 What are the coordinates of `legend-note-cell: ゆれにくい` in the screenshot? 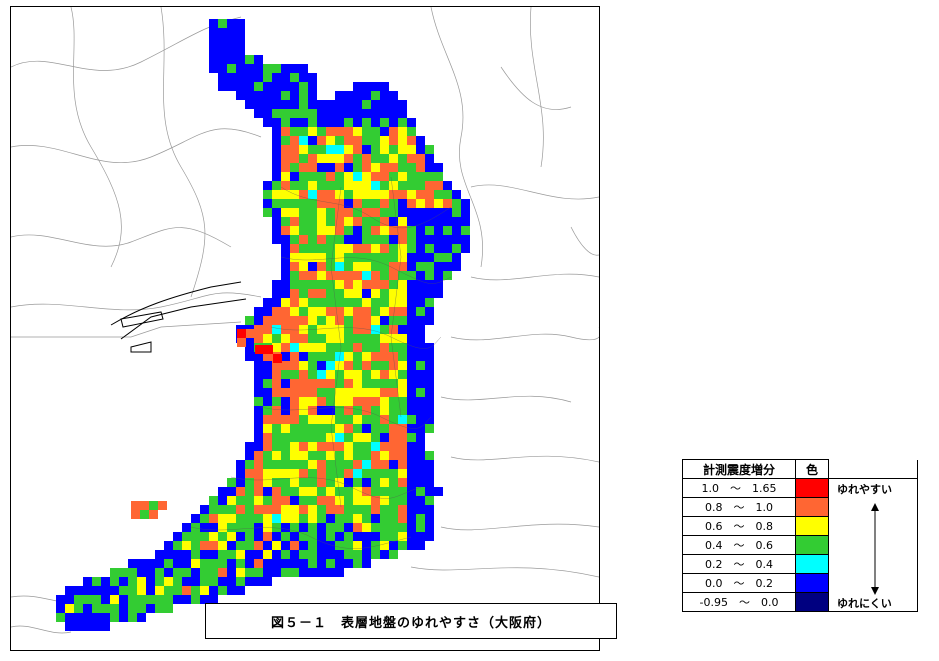 It's located at (873, 602).